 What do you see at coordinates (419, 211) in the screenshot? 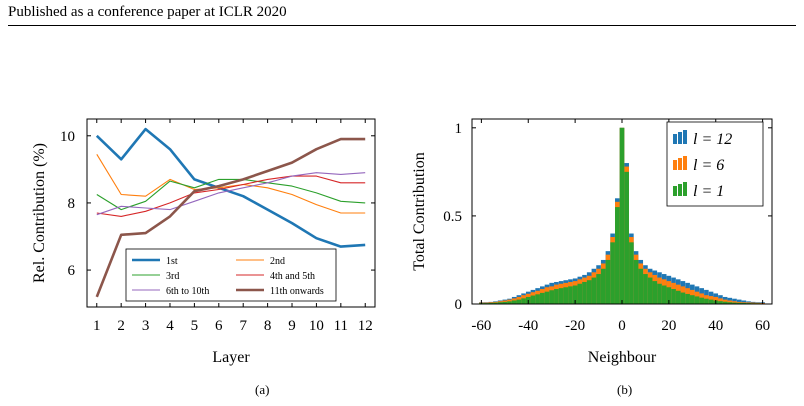
I see `y-axis-label: Total Contribution` at bounding box center [419, 211].